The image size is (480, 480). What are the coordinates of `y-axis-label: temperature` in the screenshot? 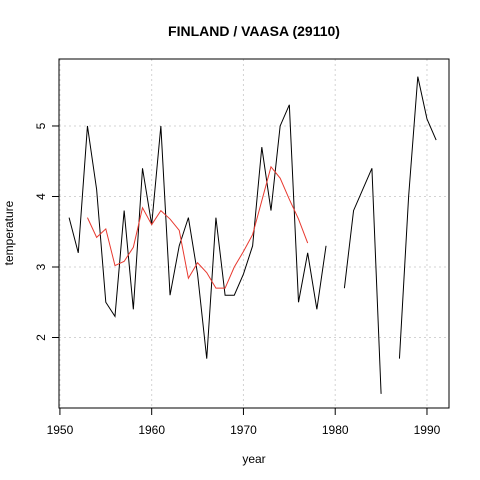 It's located at (9, 232).